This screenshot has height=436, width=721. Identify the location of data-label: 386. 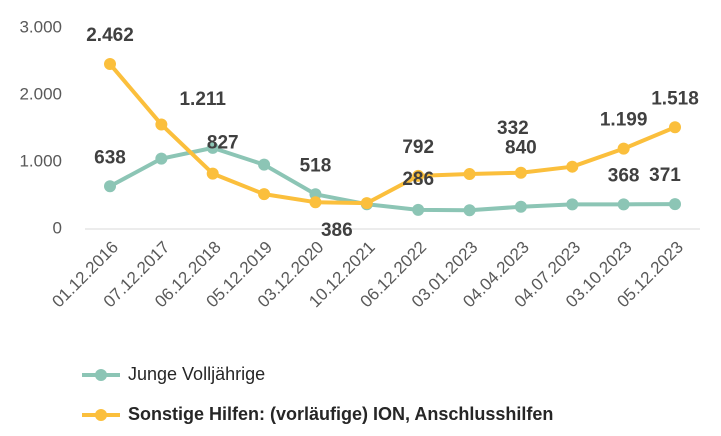
(337, 230).